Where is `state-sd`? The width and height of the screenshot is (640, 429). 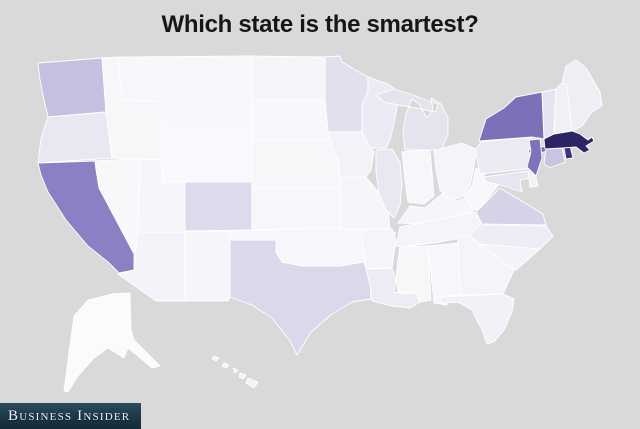
state-sd is located at coordinates (291, 120).